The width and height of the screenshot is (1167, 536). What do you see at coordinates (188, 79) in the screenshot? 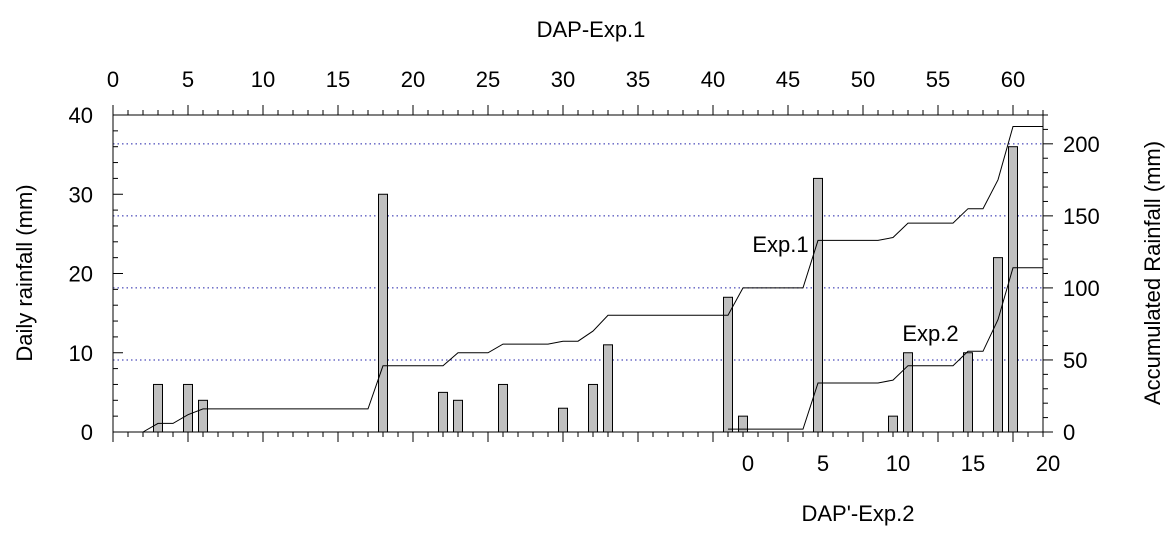
I see `top-tick-label: 5` at bounding box center [188, 79].